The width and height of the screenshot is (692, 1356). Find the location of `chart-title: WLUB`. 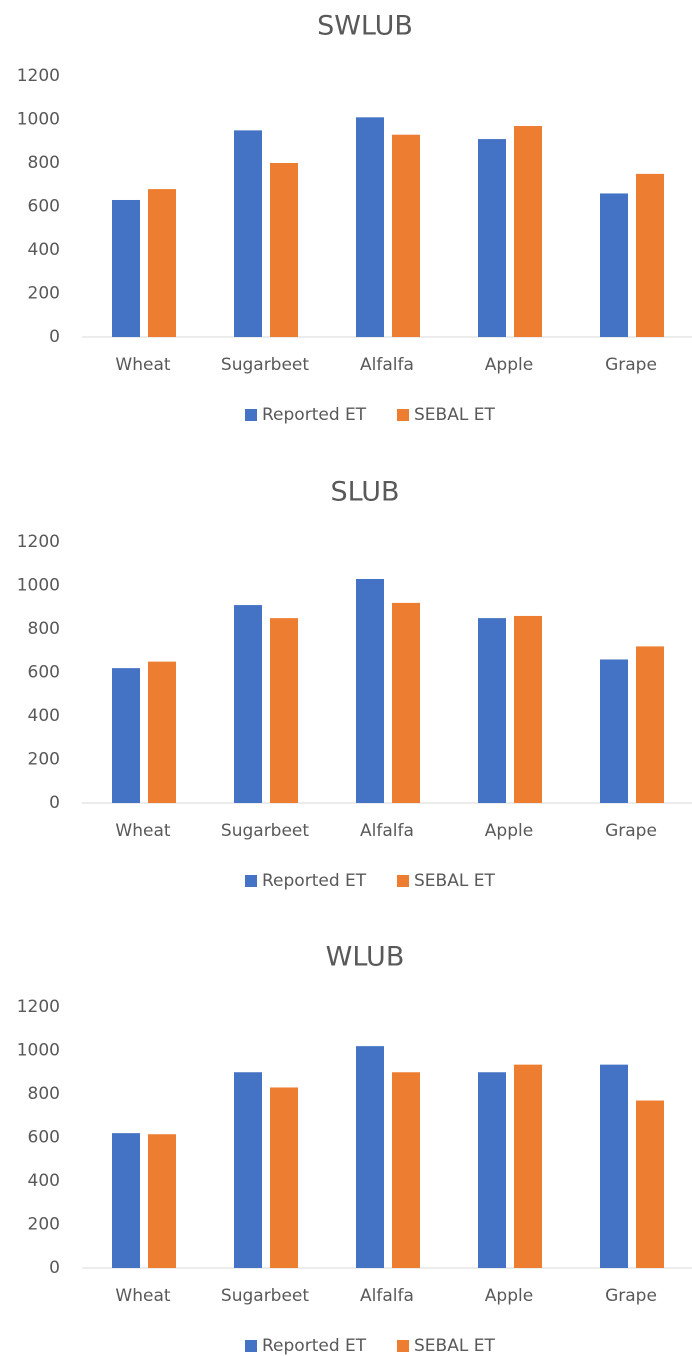

chart-title: WLUB is located at coordinates (365, 957).